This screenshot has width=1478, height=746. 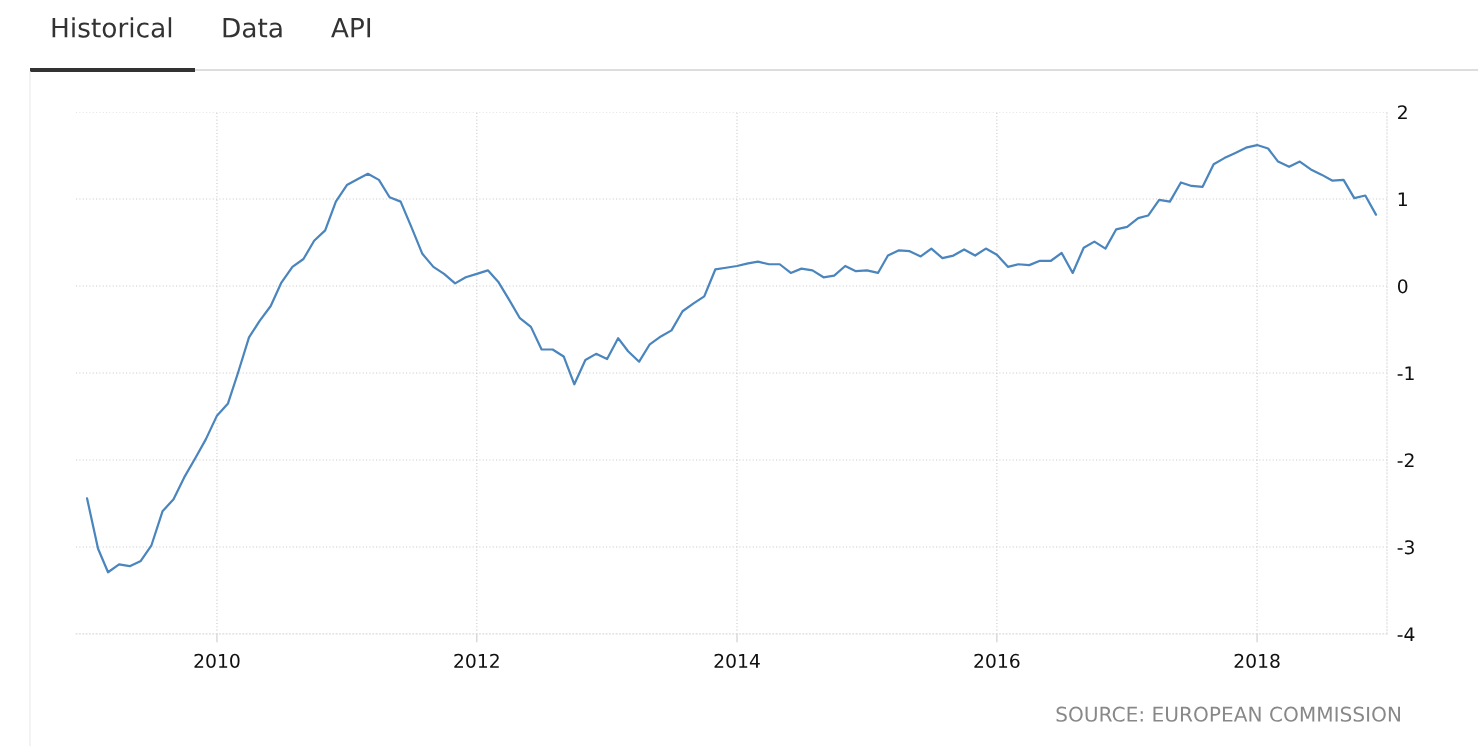 What do you see at coordinates (1405, 373) in the screenshot?
I see `y-tick-label: -1` at bounding box center [1405, 373].